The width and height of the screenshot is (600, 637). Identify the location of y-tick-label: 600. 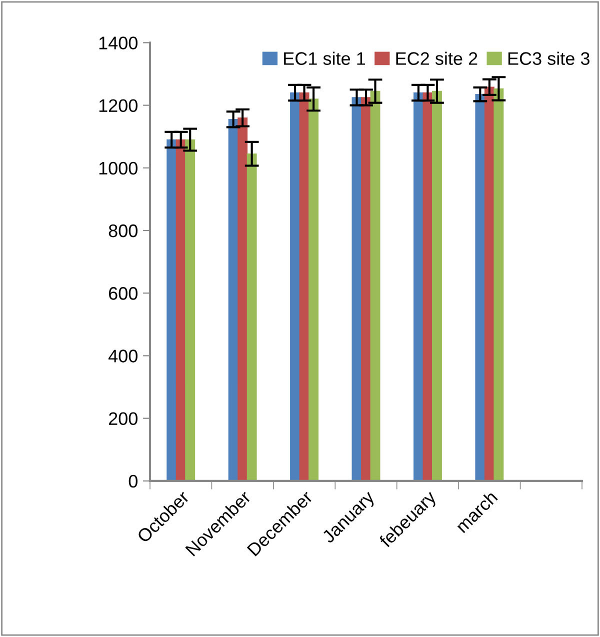
(123, 293).